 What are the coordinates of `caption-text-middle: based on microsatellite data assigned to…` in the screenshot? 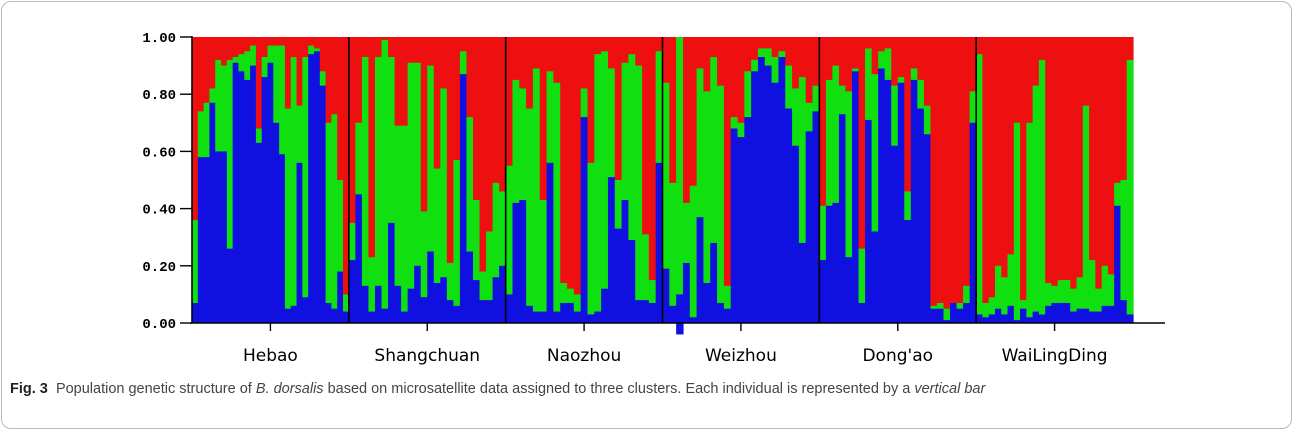 It's located at (619, 389).